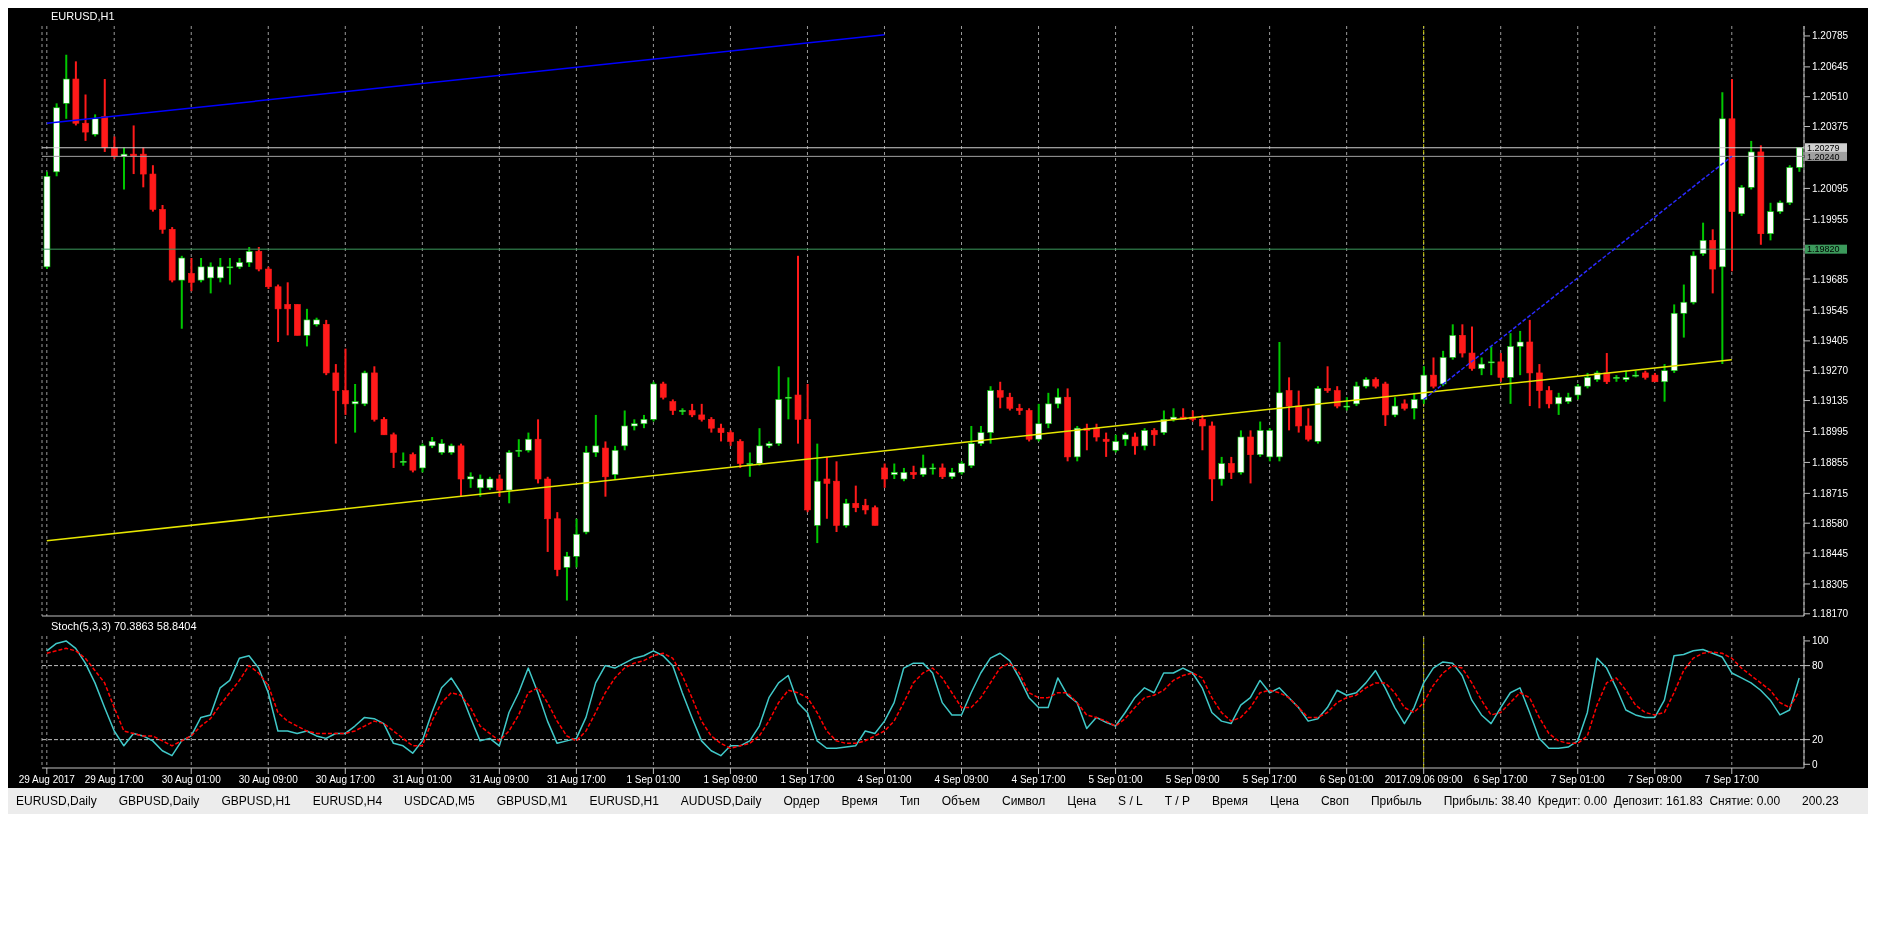 The height and width of the screenshot is (941, 1886). Describe the element at coordinates (1830, 523) in the screenshot. I see `y-tick-label: 1.18580` at that location.